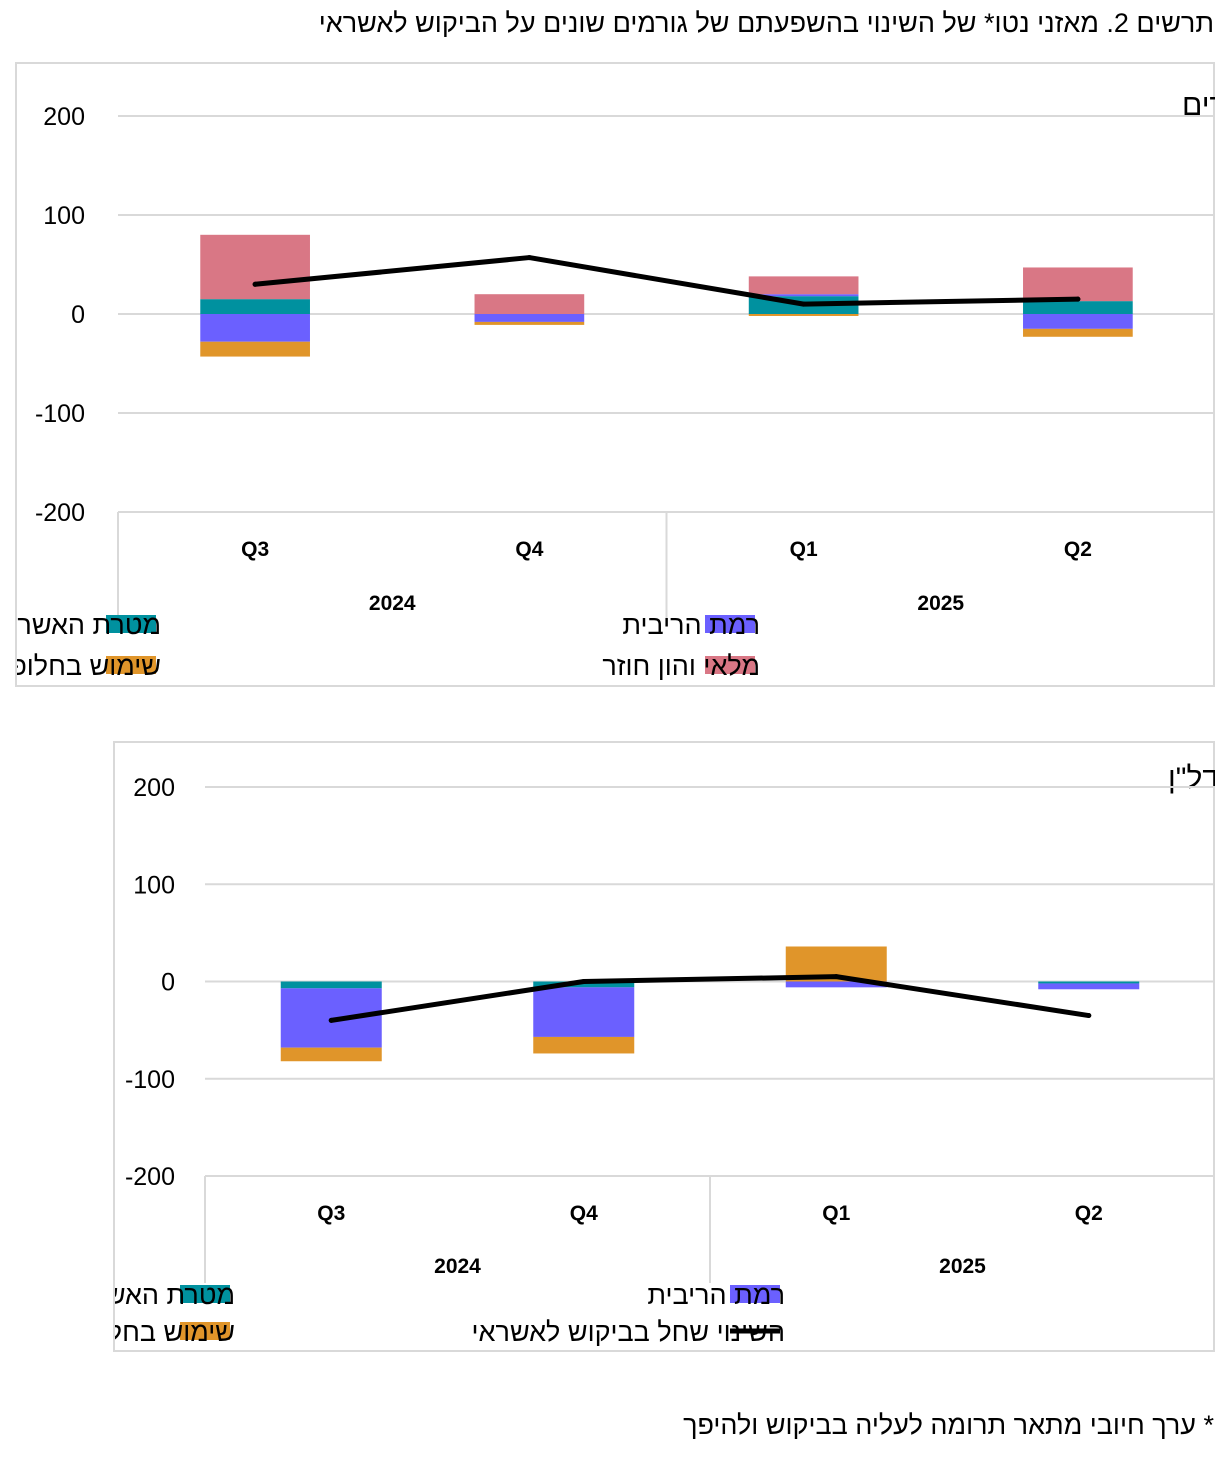  What do you see at coordinates (1191, 778) in the screenshot?
I see `chart-title: ב. נדל"ן` at bounding box center [1191, 778].